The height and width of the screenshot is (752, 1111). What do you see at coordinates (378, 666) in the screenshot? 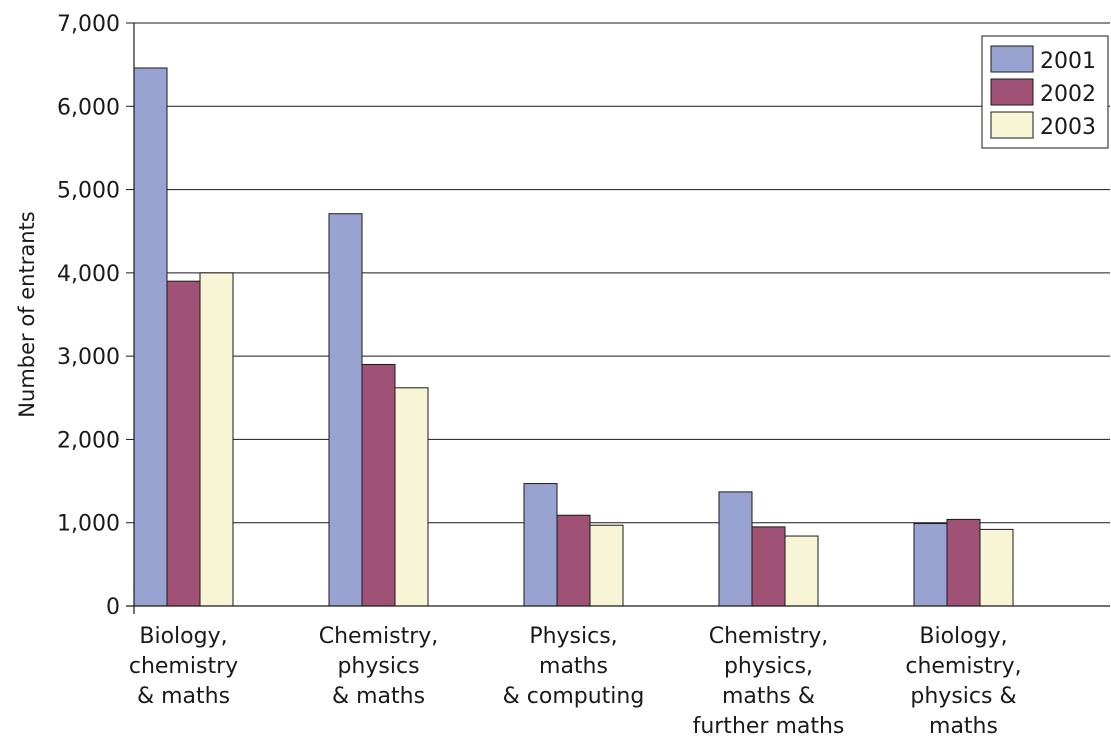
I see `x-category-label: physics` at bounding box center [378, 666].